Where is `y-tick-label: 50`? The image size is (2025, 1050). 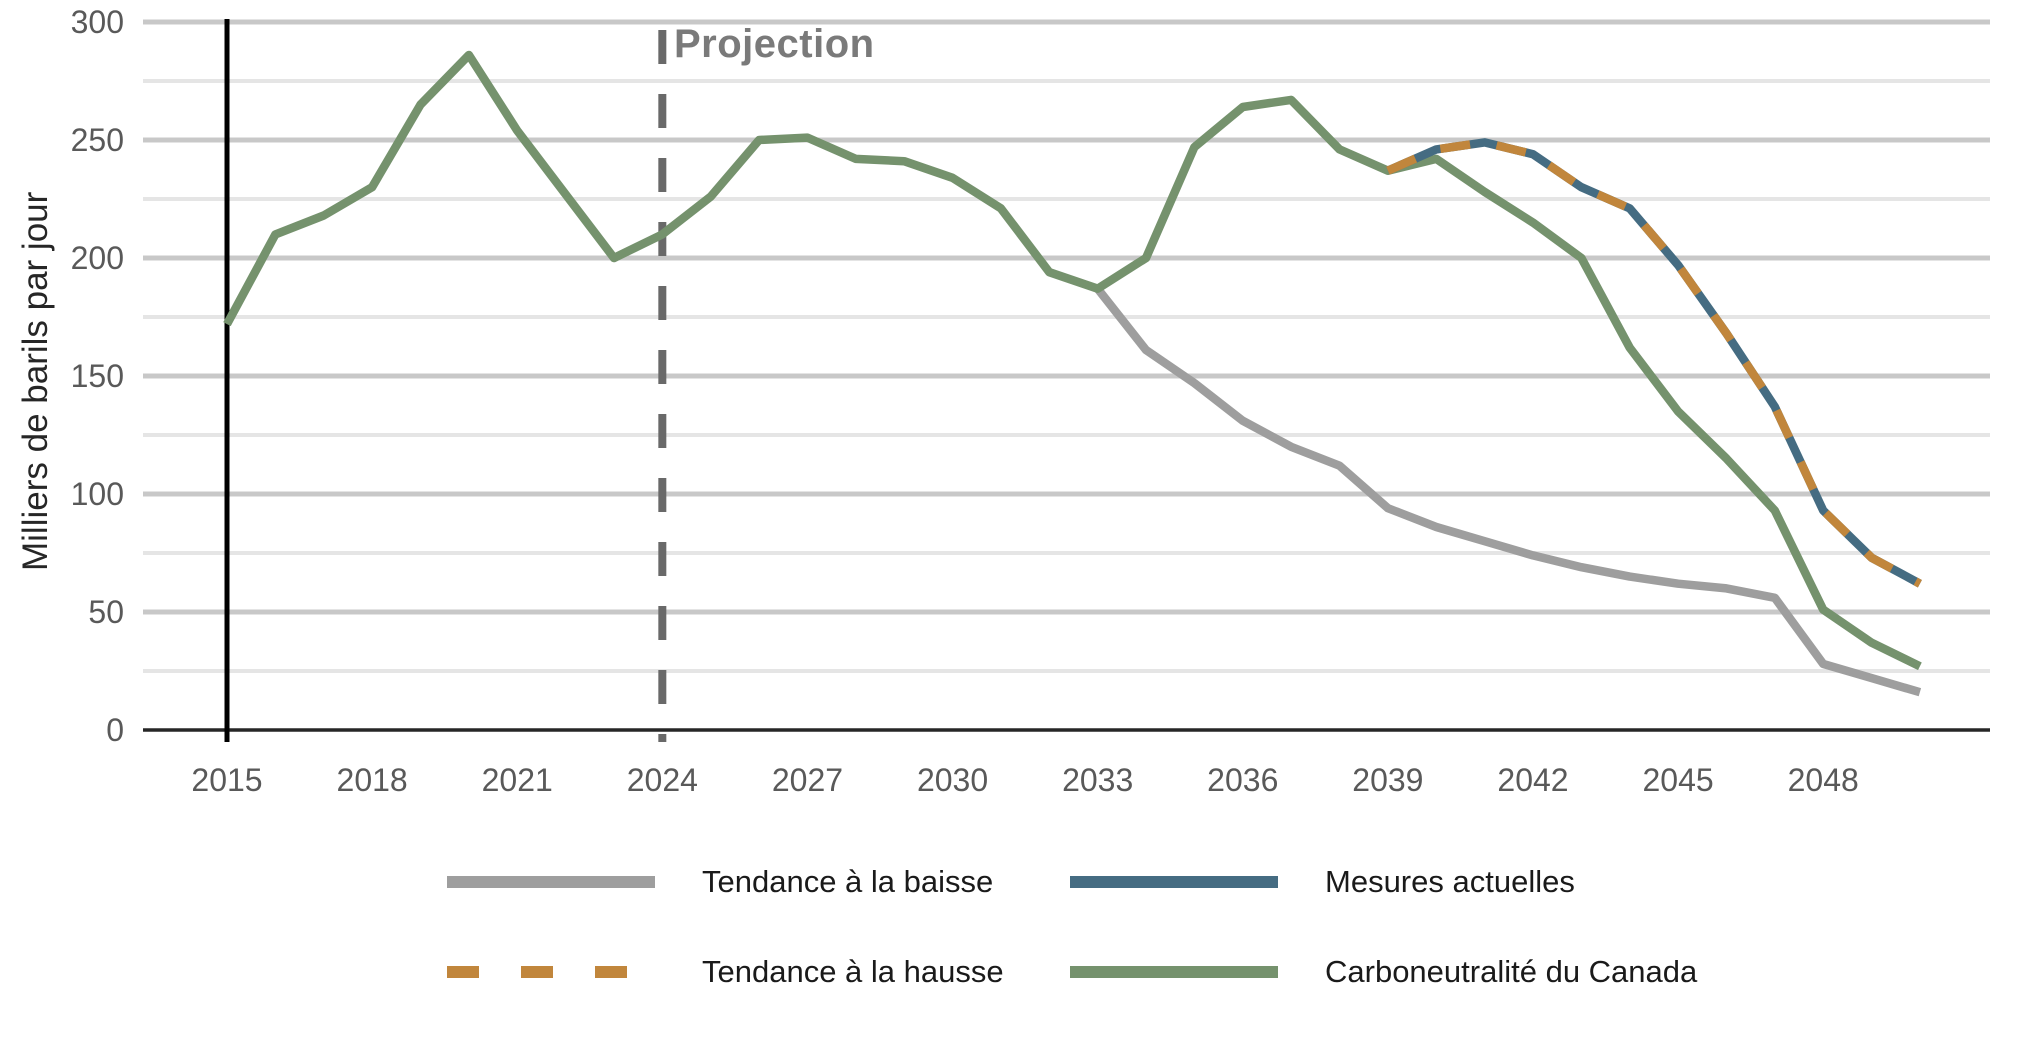
y-tick-label: 50 is located at coordinates (106, 612).